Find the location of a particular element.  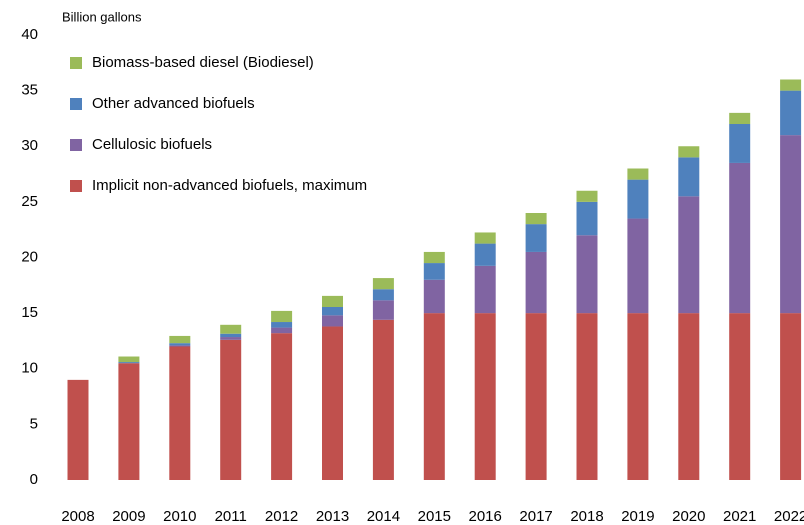

y-tick-label: 20 is located at coordinates (29, 256).